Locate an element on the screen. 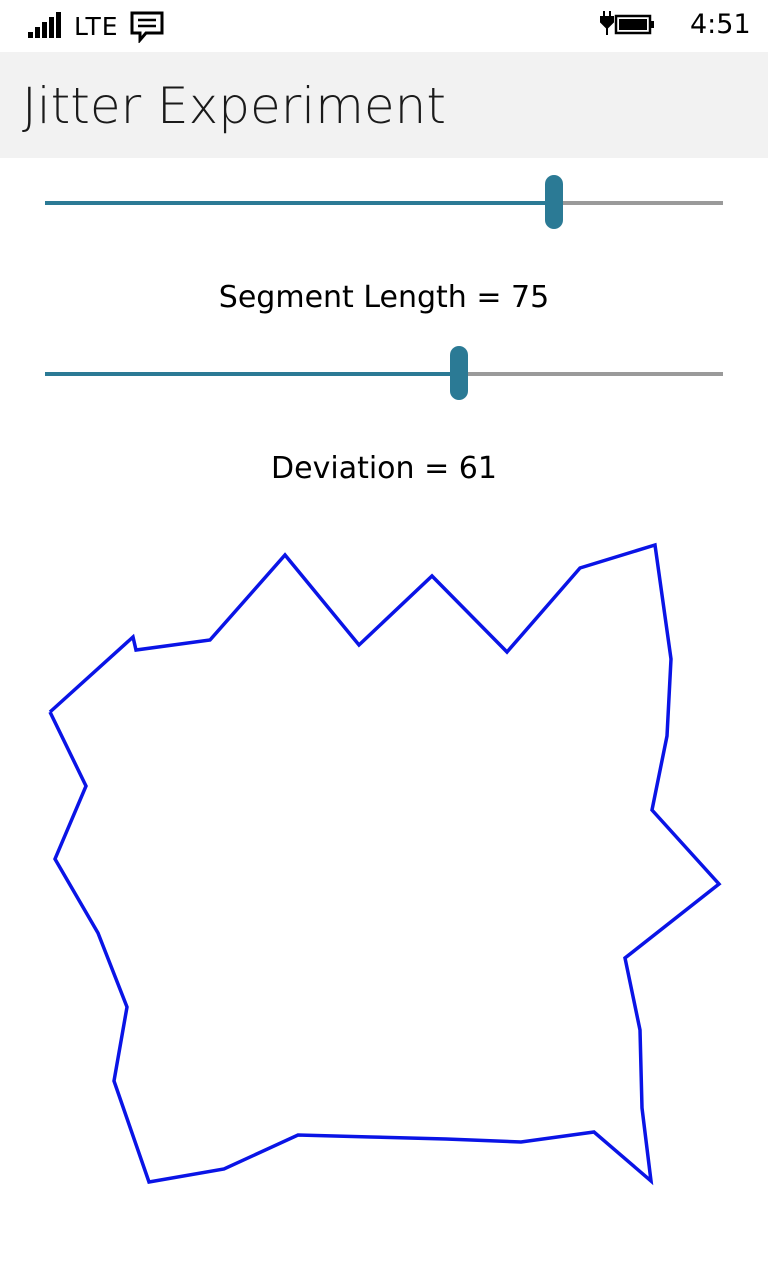 The height and width of the screenshot is (1280, 768). network-type-label: LTE is located at coordinates (96, 26).